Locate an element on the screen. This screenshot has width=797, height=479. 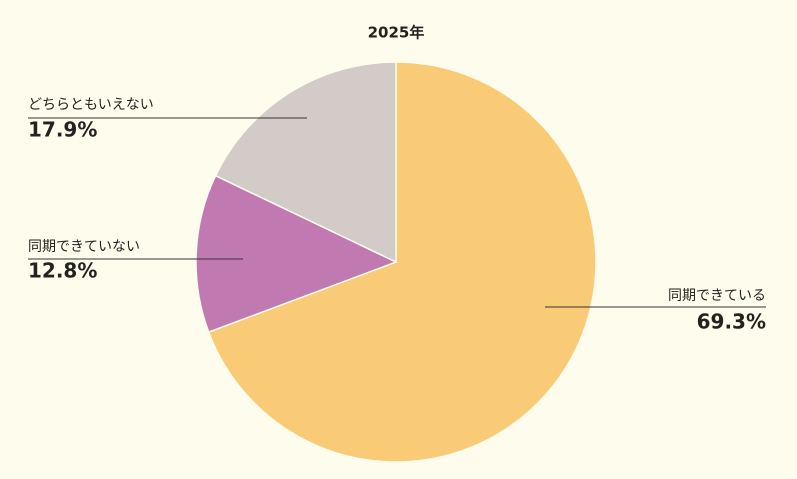
slice-label: 同期できていない is located at coordinates (84, 247).